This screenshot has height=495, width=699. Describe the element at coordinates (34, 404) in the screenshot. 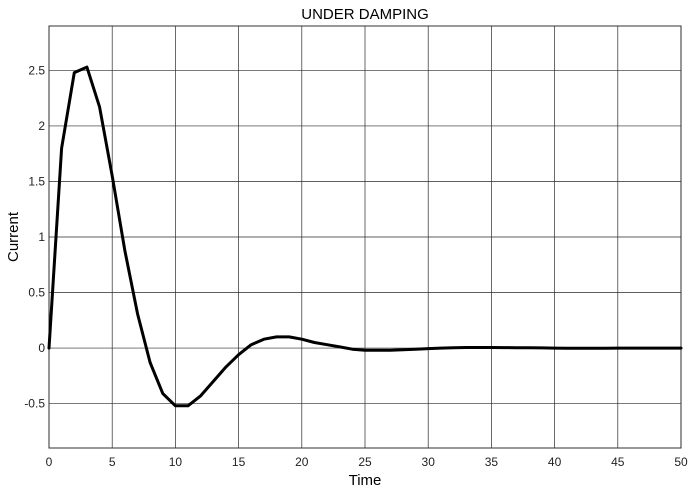

I see `y-tick-label: -0.5` at that location.